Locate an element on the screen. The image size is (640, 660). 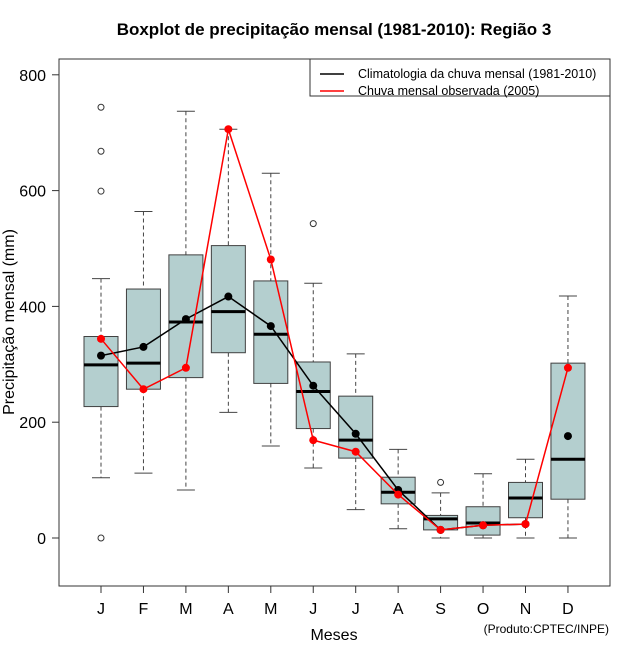
y-tick-label: 400 is located at coordinates (32, 307).